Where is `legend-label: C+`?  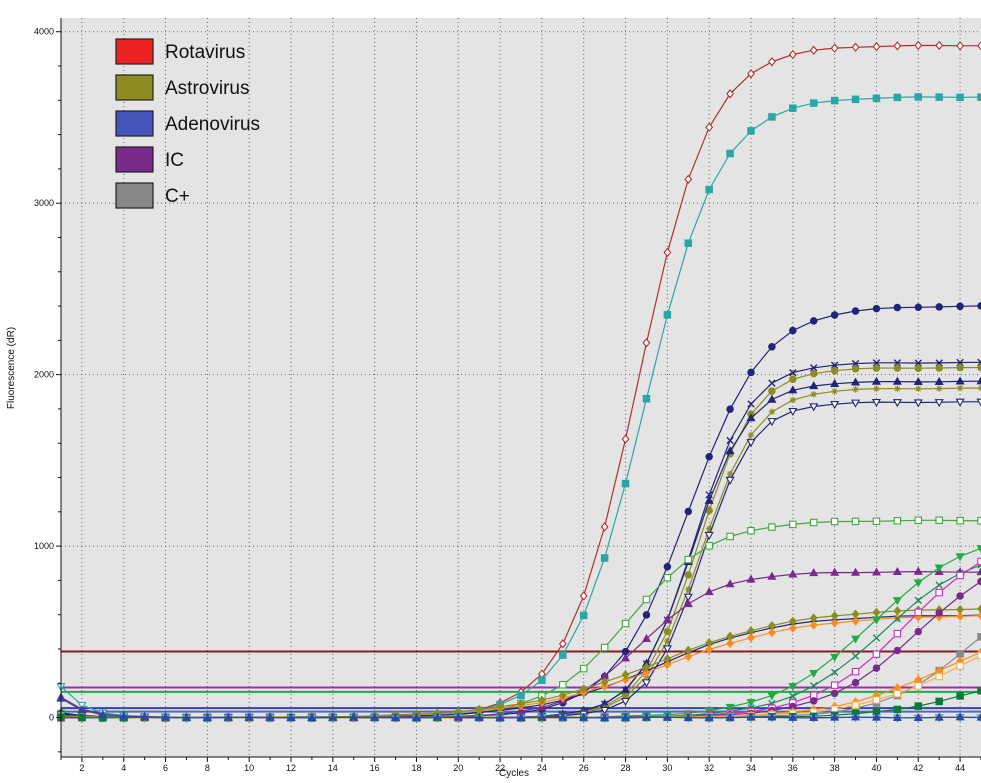
legend-label: C+ is located at coordinates (177, 196).